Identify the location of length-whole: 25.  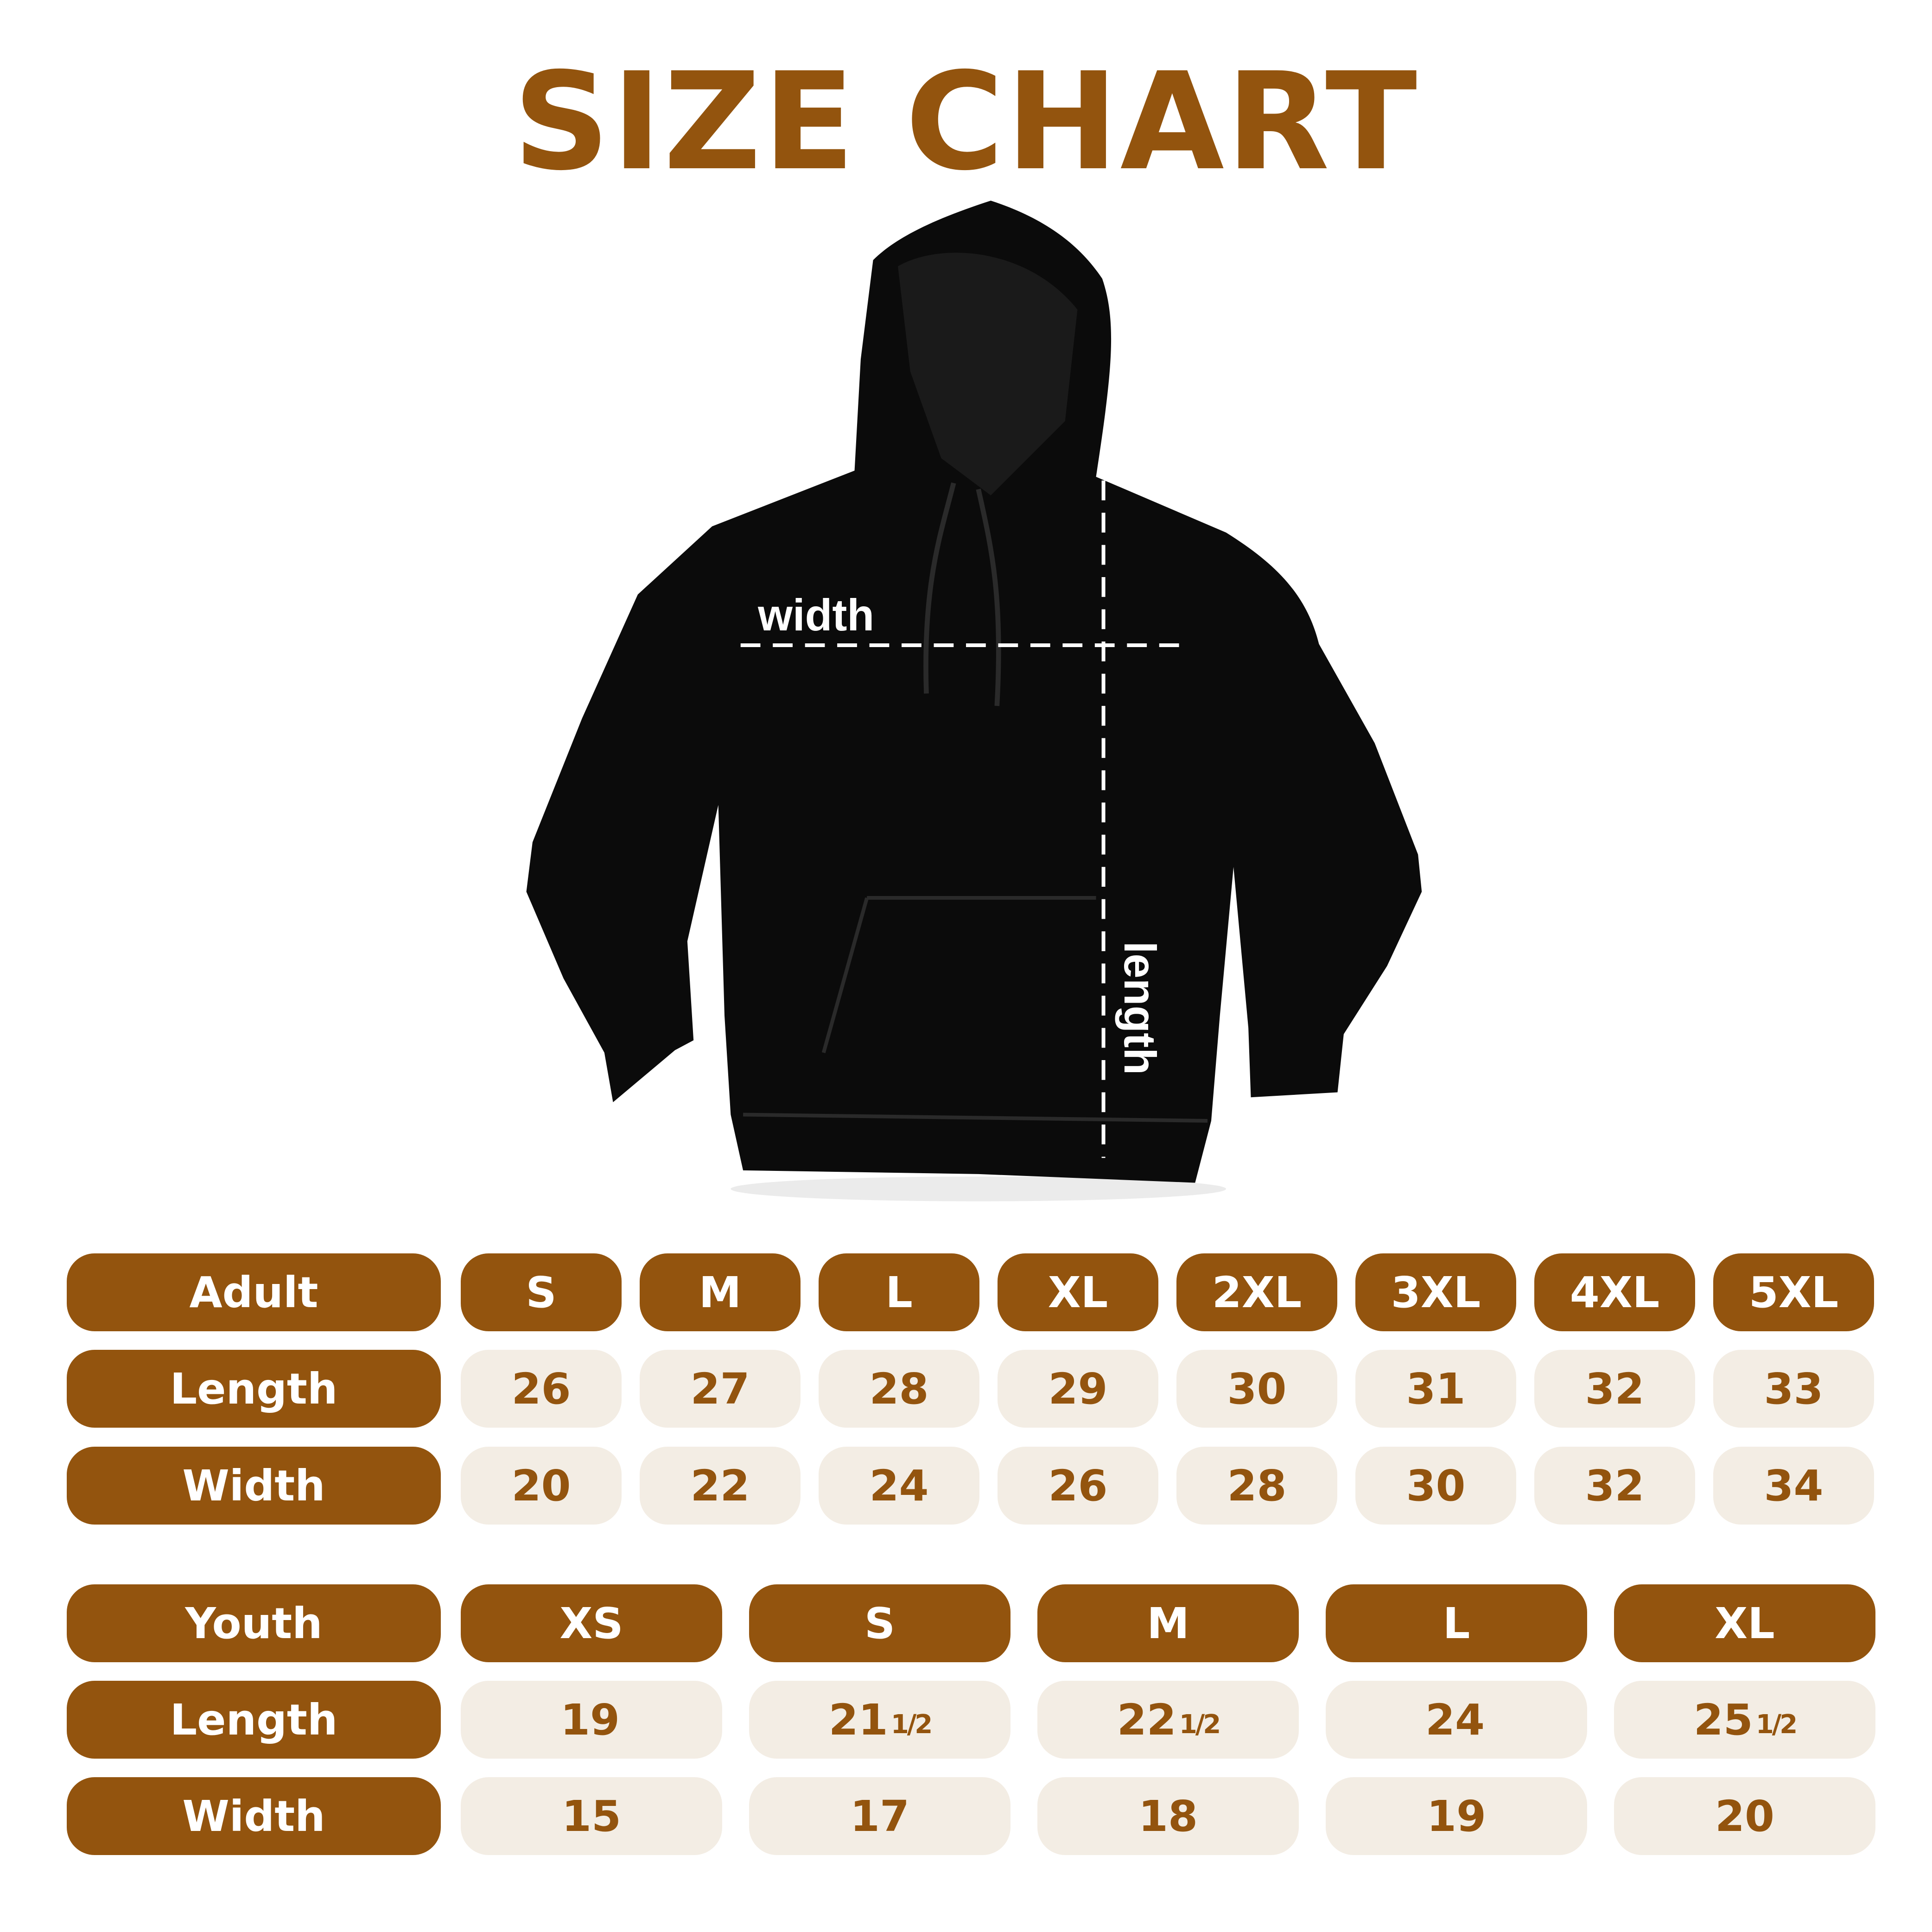
(1723, 1720).